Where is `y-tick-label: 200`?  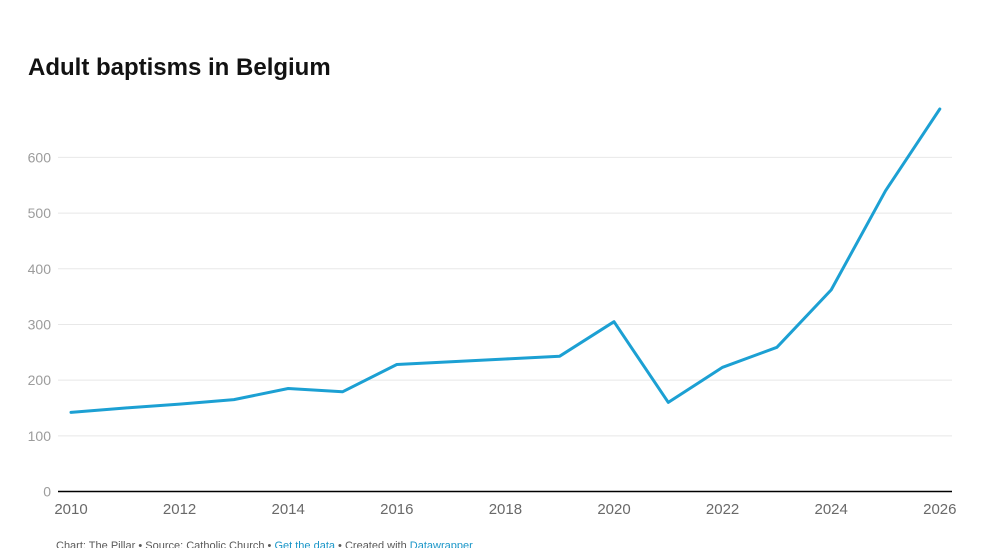
y-tick-label: 200 is located at coordinates (40, 380).